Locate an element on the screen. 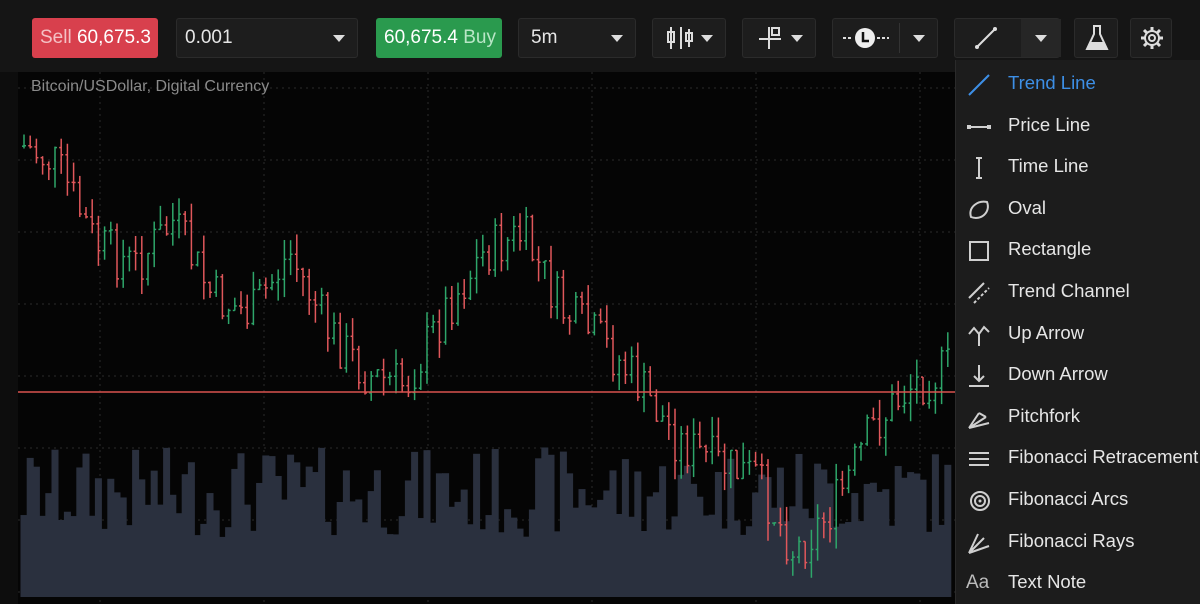 The image size is (1200, 604). sell-button: Sell 60,675.3 is located at coordinates (95, 38).